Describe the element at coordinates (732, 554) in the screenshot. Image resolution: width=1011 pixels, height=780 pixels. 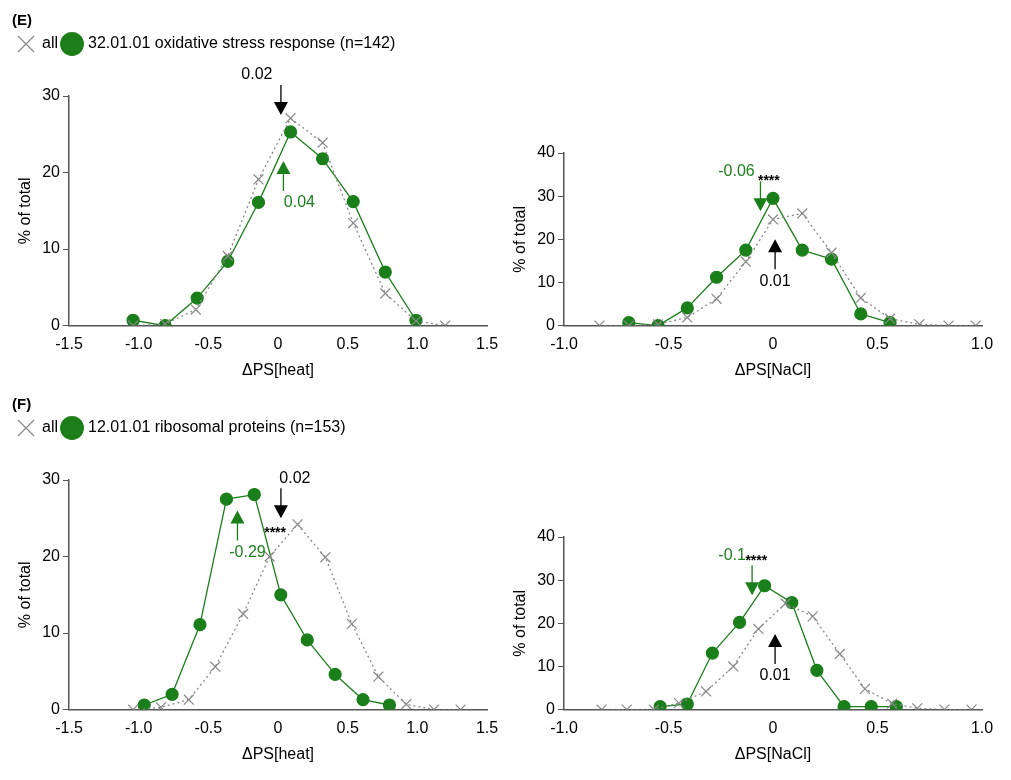
I see `annotation: -0.1` at that location.